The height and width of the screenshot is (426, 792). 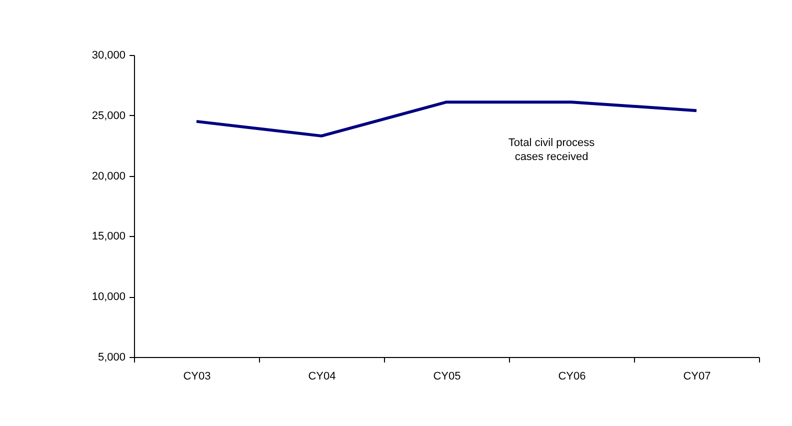 I want to click on y-tick-label: 25,000, so click(x=109, y=116).